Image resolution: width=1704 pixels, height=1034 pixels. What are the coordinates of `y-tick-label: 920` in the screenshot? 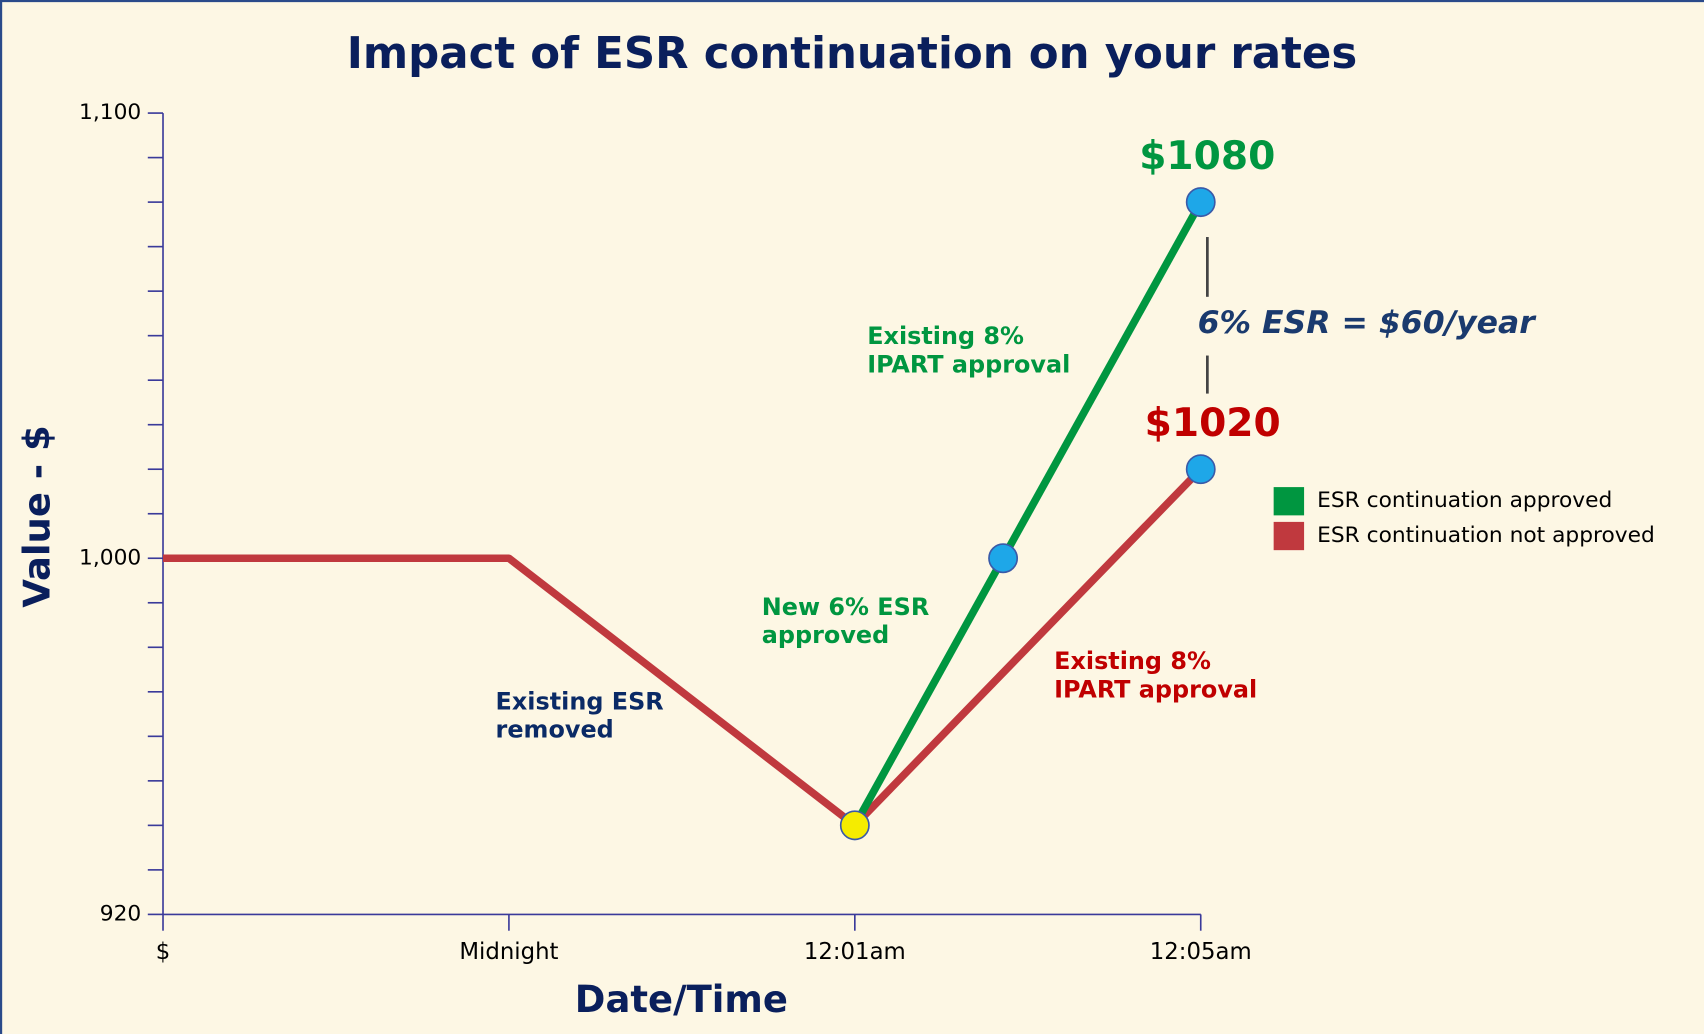 It's located at (120, 913).